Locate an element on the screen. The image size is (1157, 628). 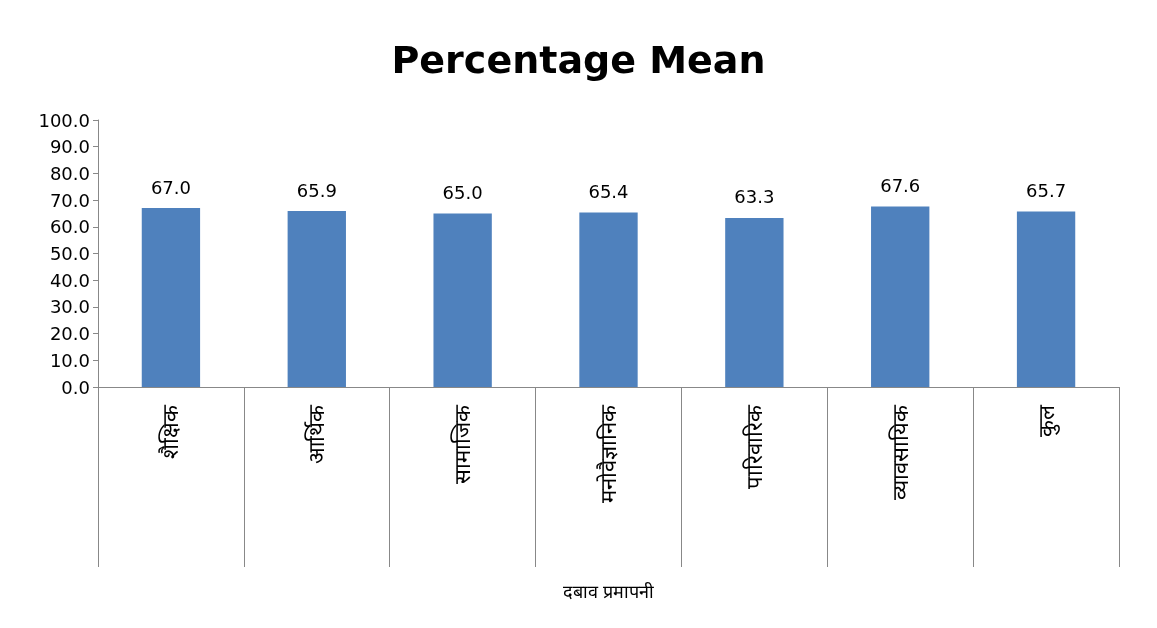
data-label: 65.7 is located at coordinates (1046, 191).